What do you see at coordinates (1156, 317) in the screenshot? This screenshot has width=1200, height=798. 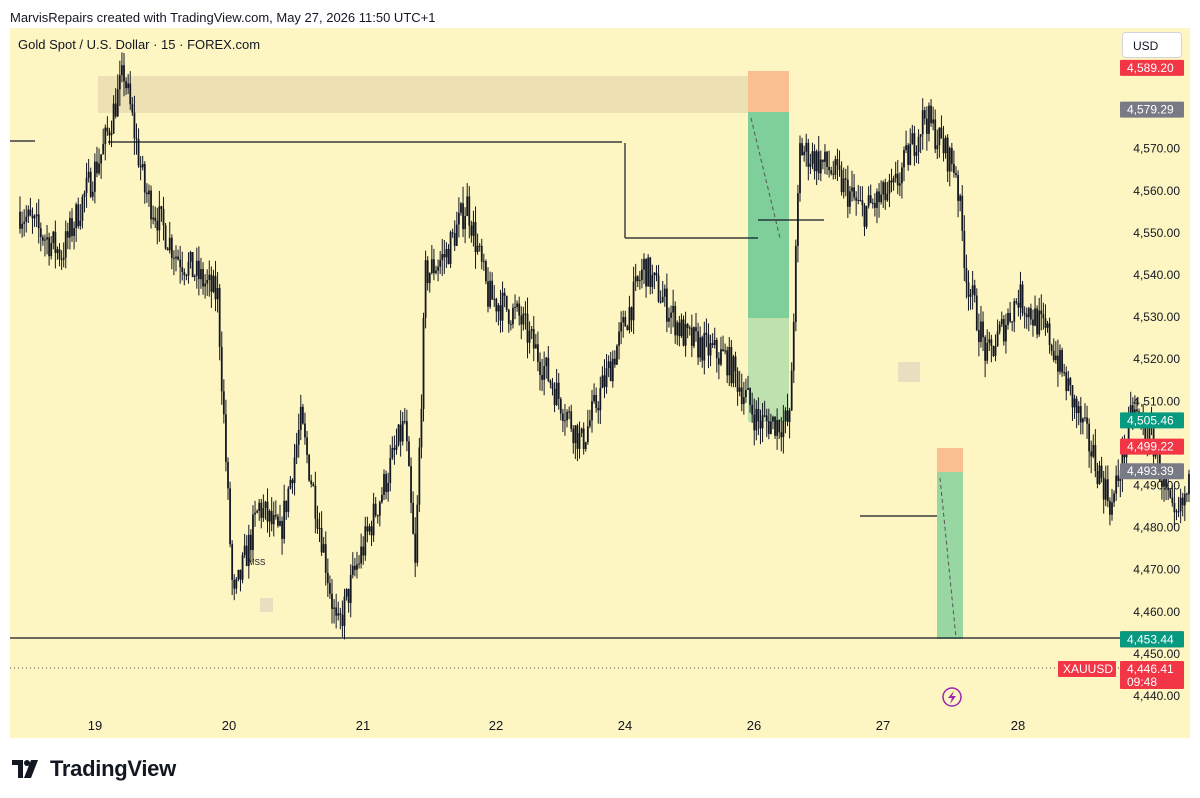 I see `y-tick-label: 4,530.00` at bounding box center [1156, 317].